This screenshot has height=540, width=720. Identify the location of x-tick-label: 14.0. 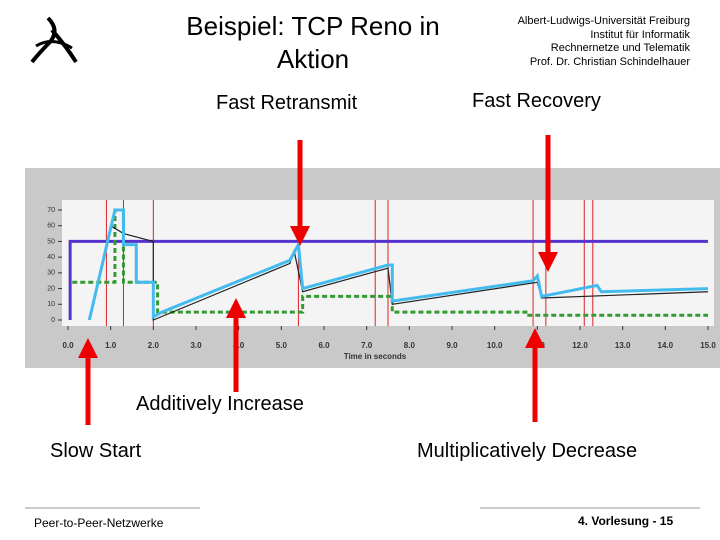
(666, 345).